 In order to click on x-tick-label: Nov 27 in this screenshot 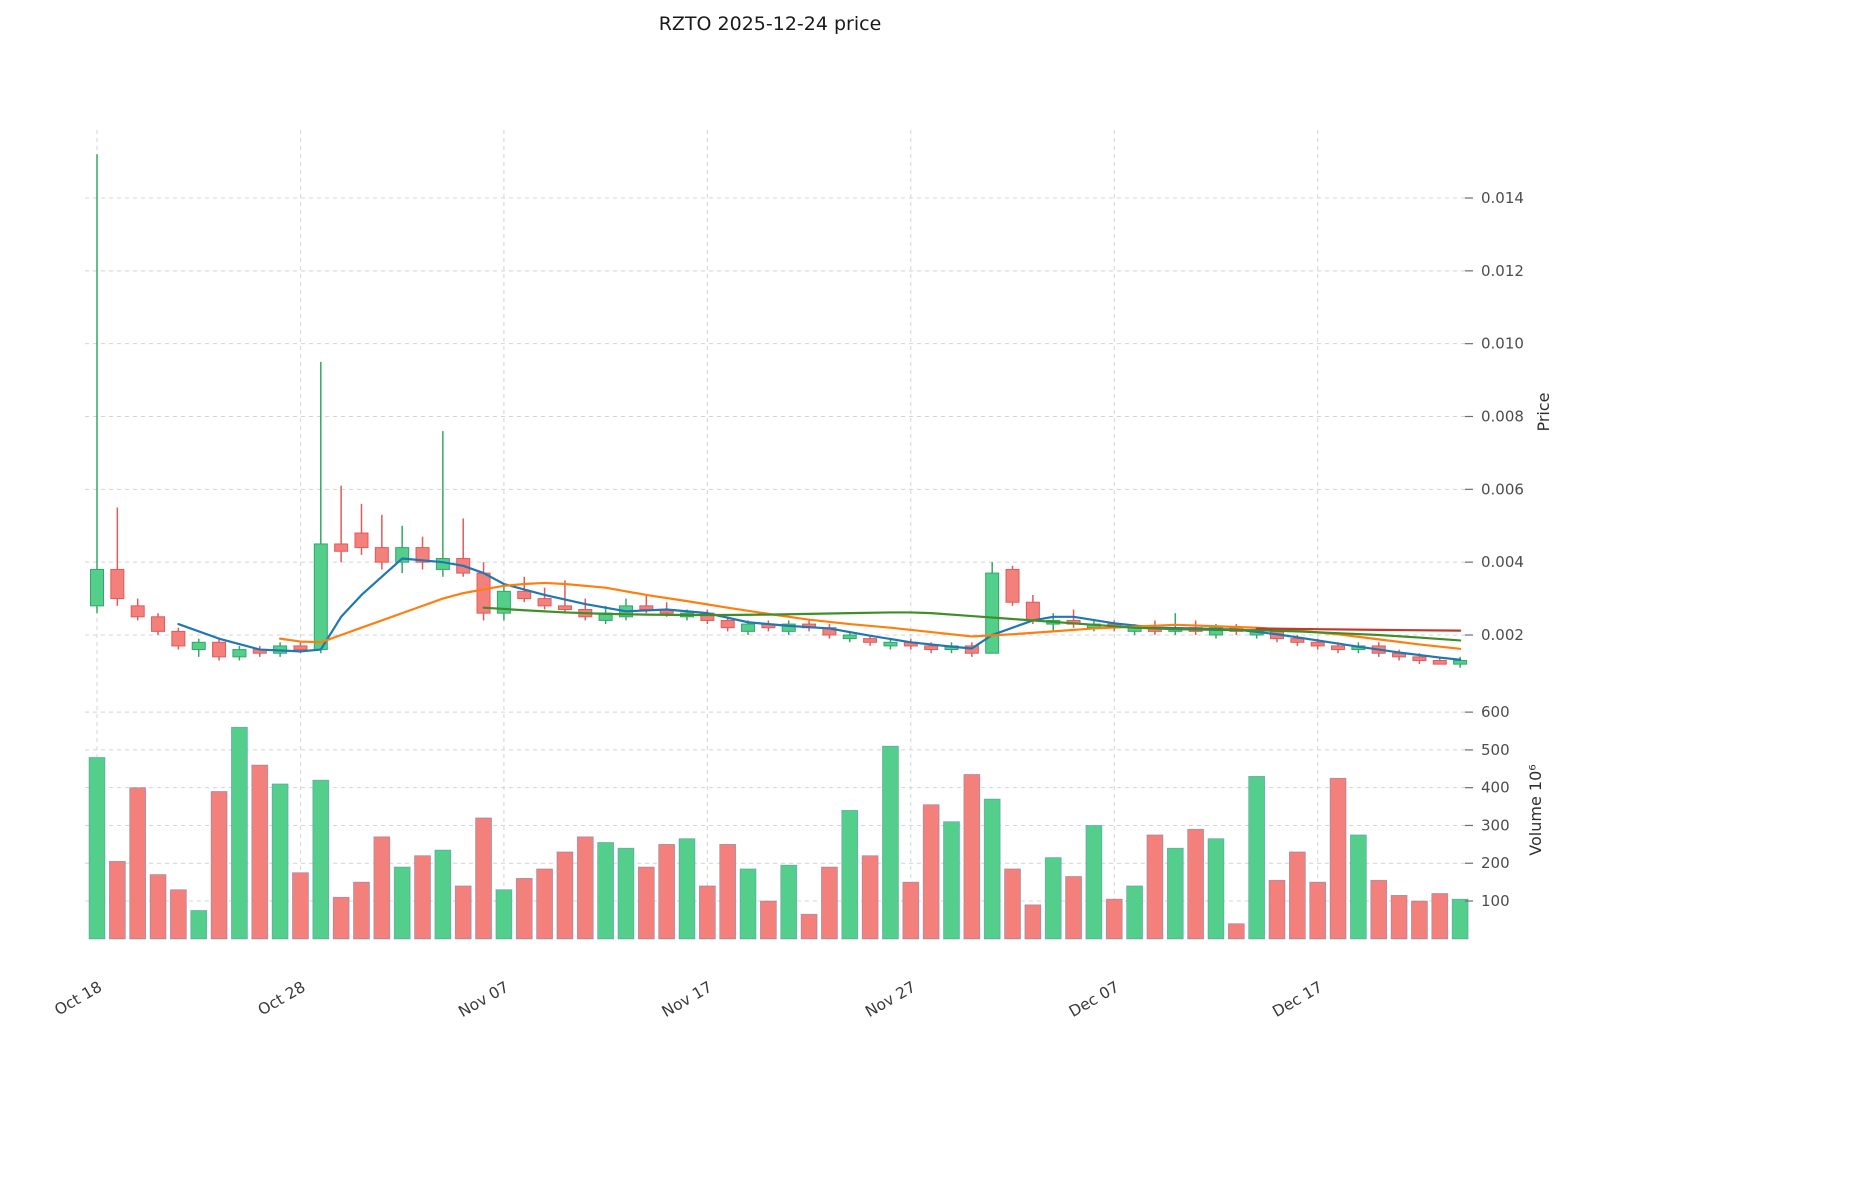, I will do `click(890, 999)`.